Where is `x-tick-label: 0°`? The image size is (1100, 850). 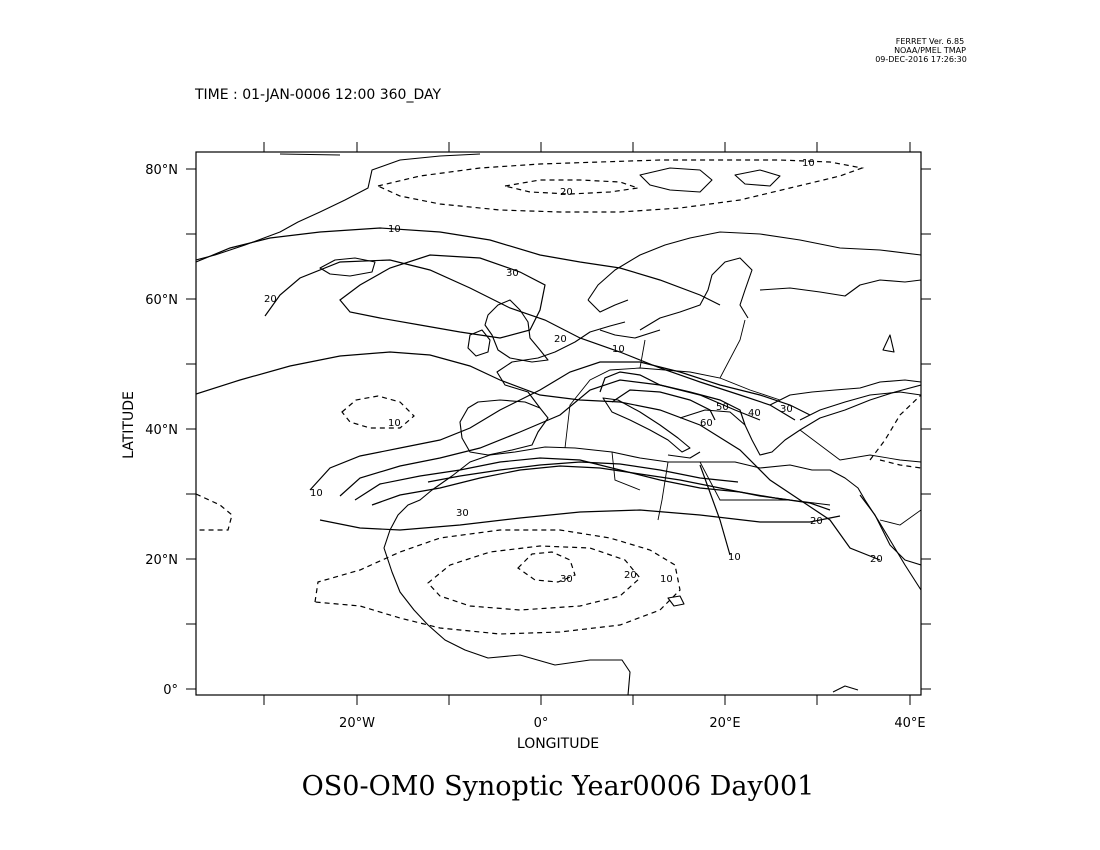
x-tick-label: 0° is located at coordinates (541, 723).